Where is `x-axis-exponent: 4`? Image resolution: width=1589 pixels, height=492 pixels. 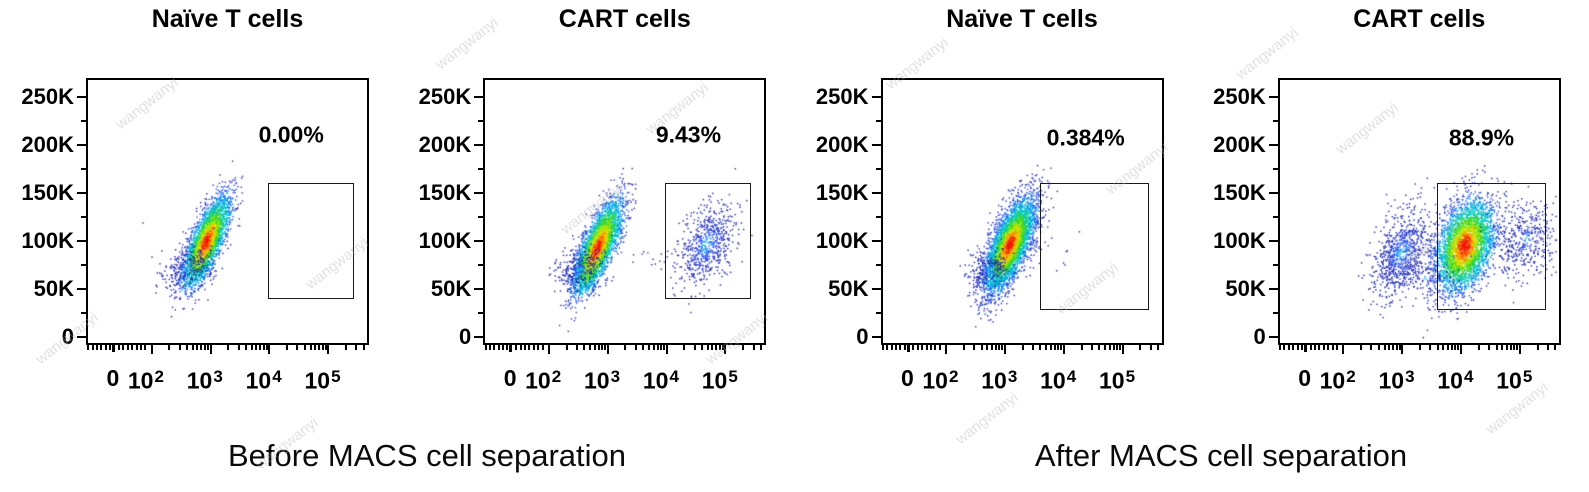 x-axis-exponent: 4 is located at coordinates (1071, 376).